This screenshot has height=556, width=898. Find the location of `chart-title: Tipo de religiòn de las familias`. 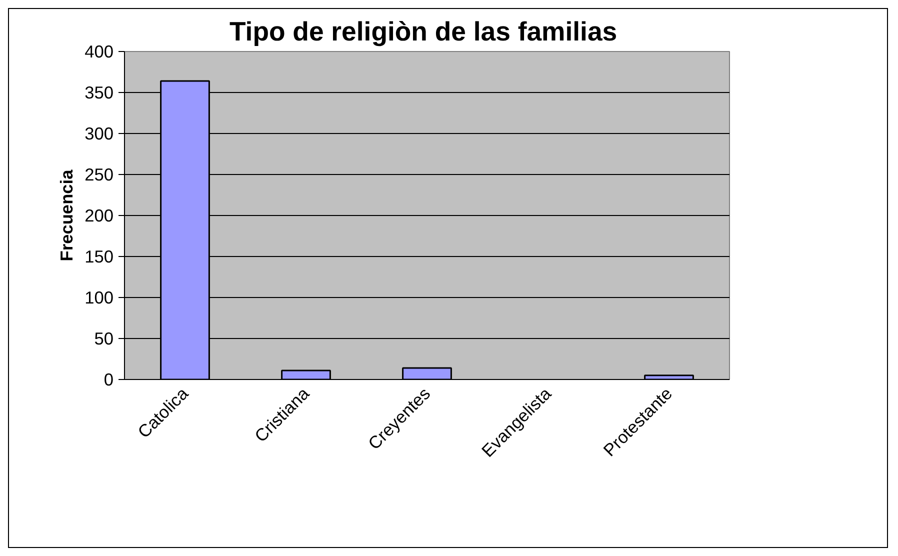

chart-title: Tipo de religiòn de las familias is located at coordinates (423, 31).